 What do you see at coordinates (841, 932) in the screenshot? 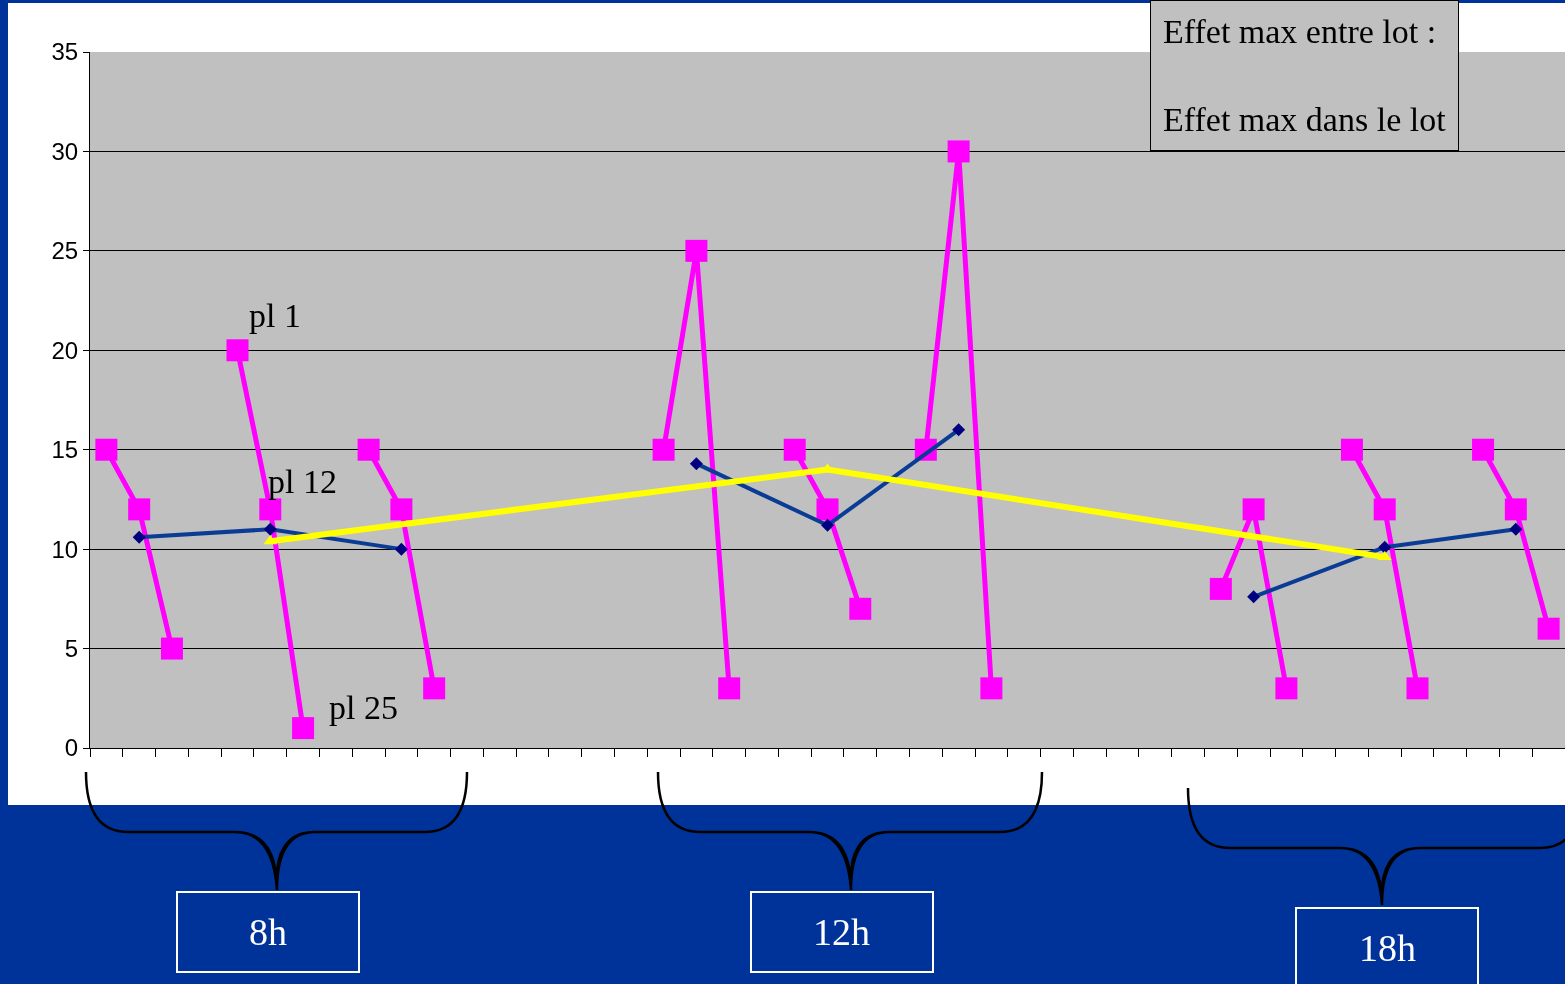
I see `text: 12h` at bounding box center [841, 932].